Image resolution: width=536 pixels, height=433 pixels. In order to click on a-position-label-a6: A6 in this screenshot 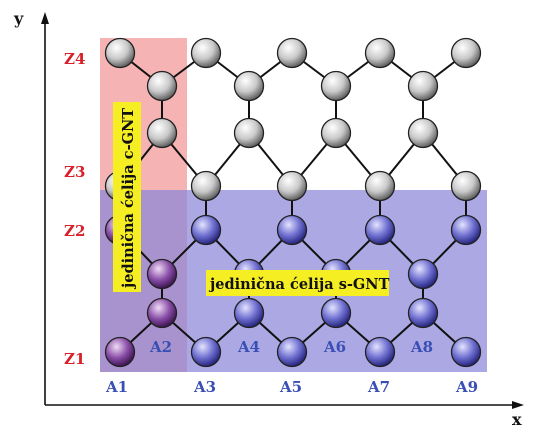, I will do `click(334, 347)`.